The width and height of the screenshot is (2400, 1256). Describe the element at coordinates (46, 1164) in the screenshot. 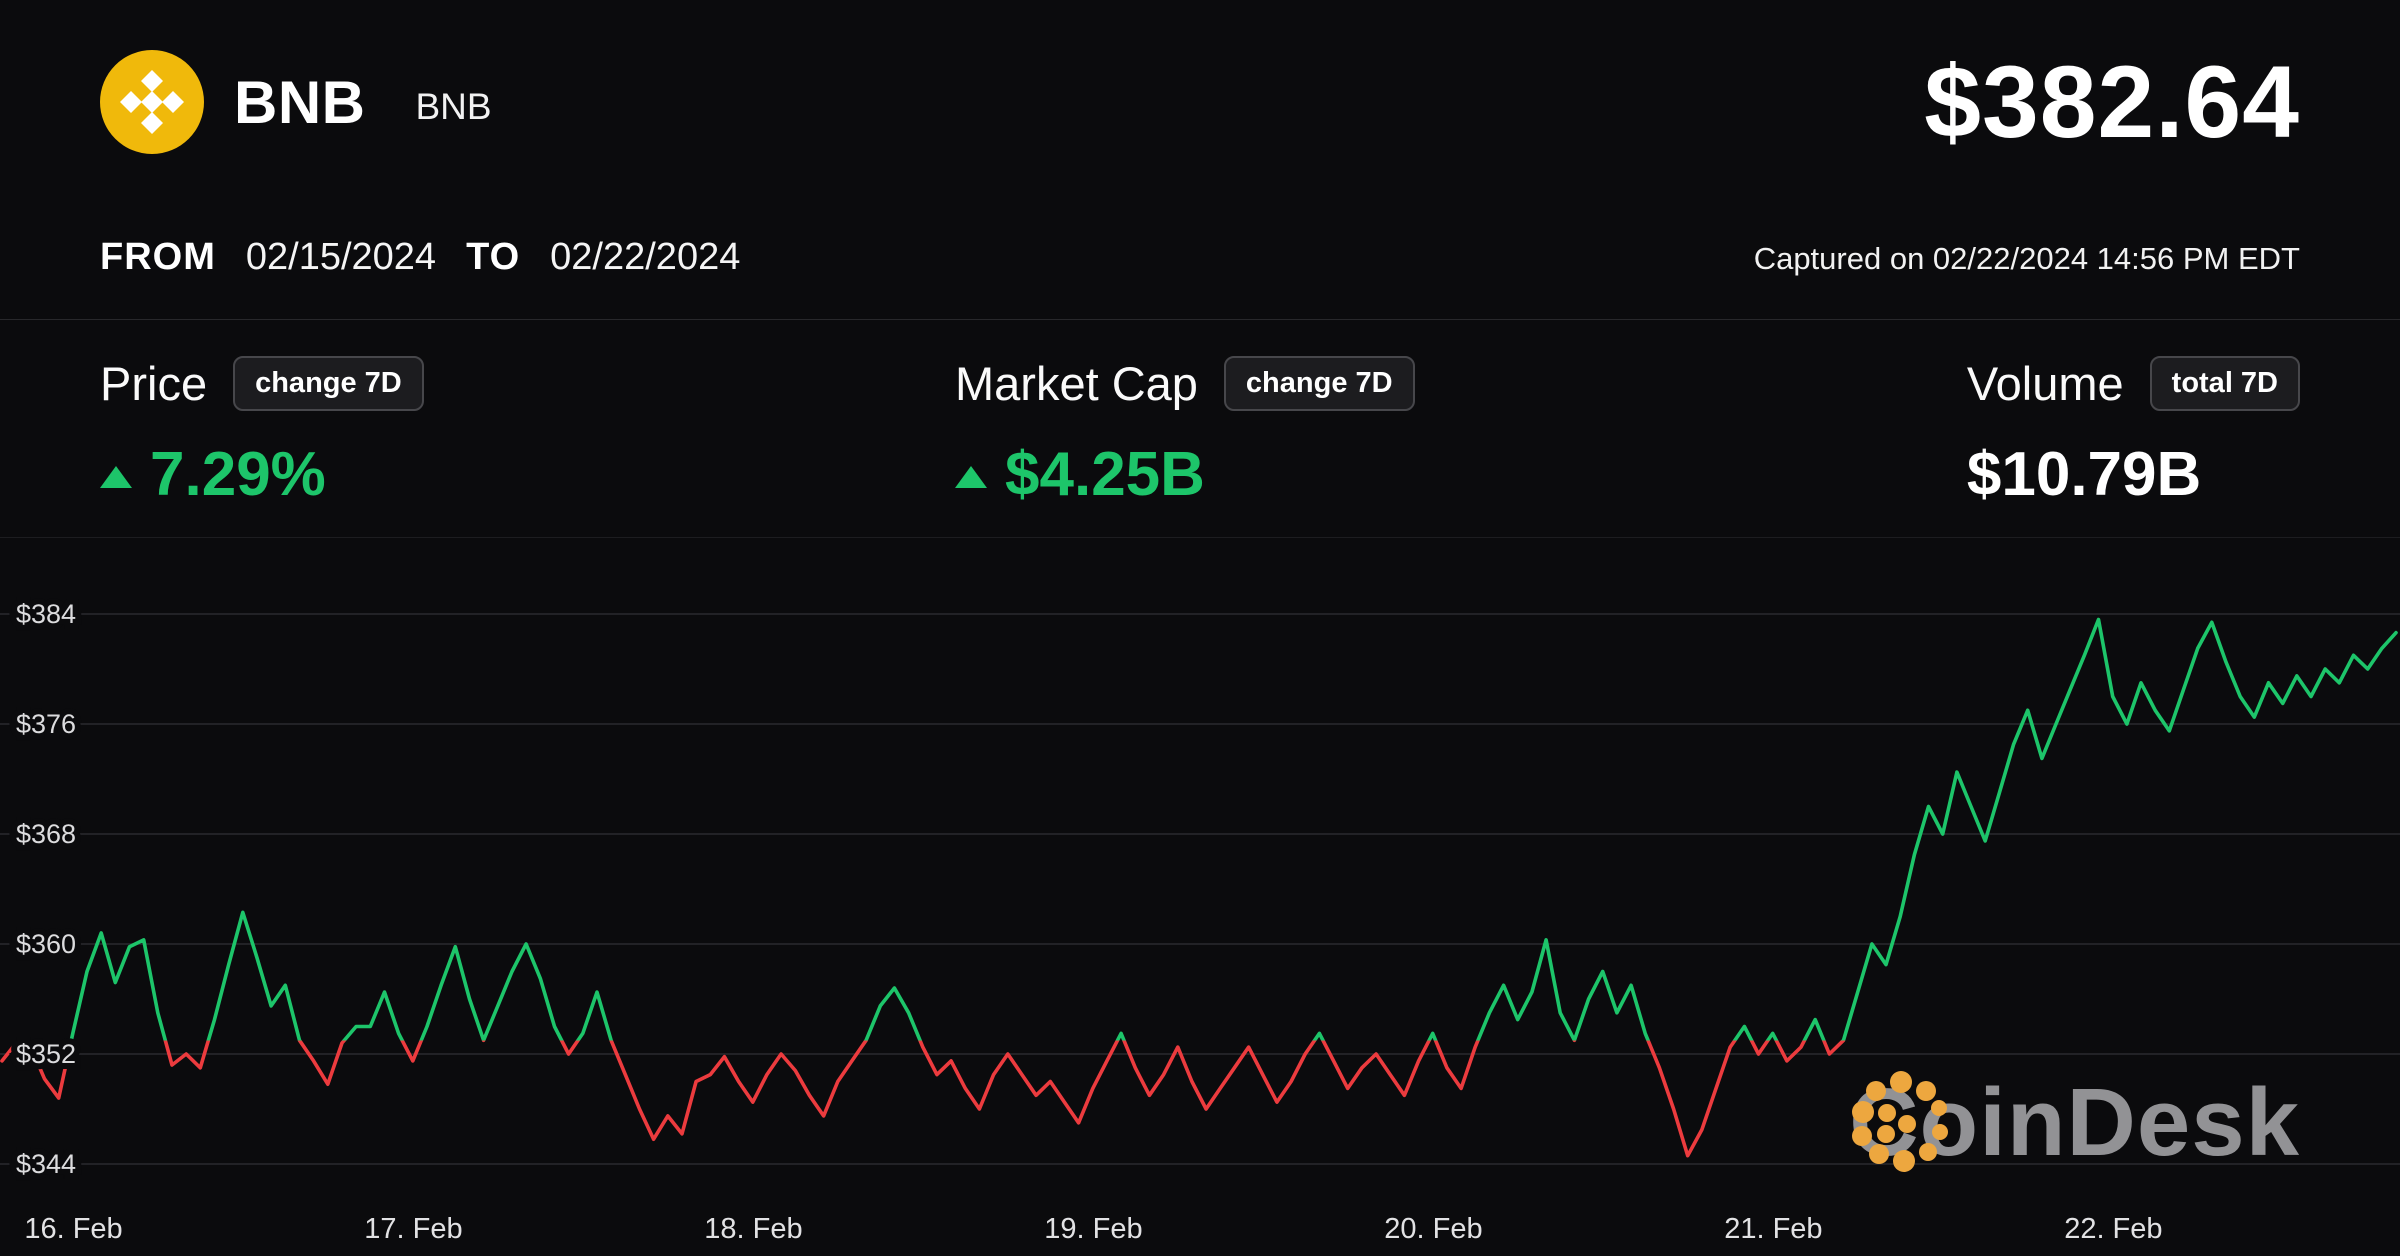

I see `y-tick-label: $344` at that location.